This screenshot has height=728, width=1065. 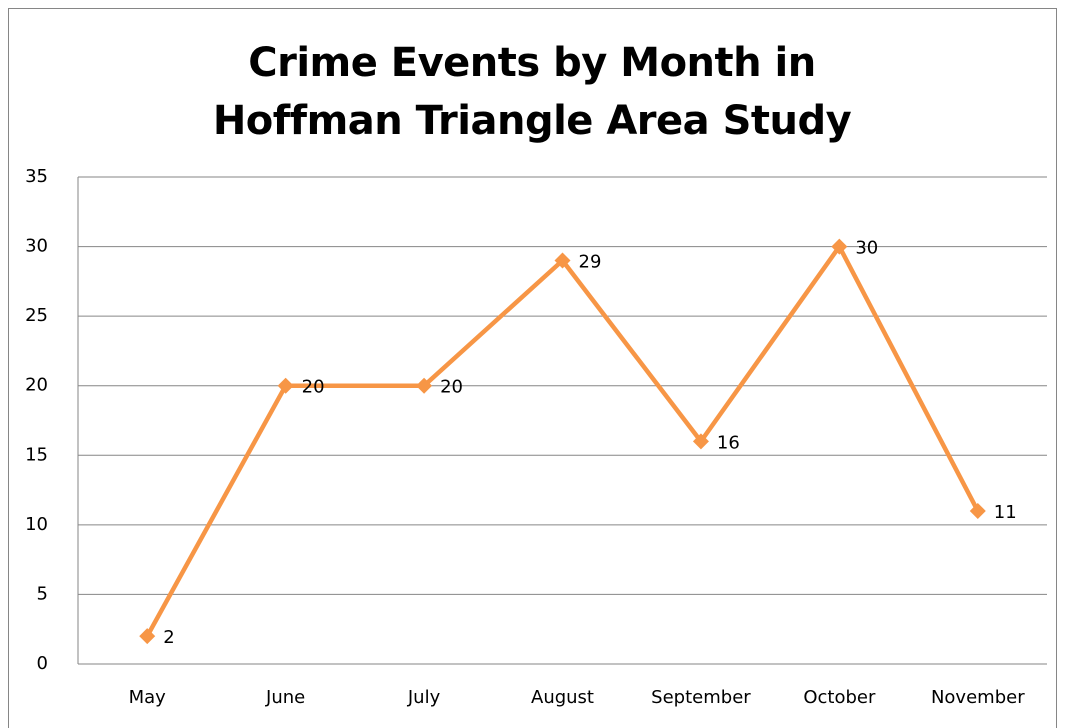 I want to click on x-tick-label: September, so click(x=701, y=697).